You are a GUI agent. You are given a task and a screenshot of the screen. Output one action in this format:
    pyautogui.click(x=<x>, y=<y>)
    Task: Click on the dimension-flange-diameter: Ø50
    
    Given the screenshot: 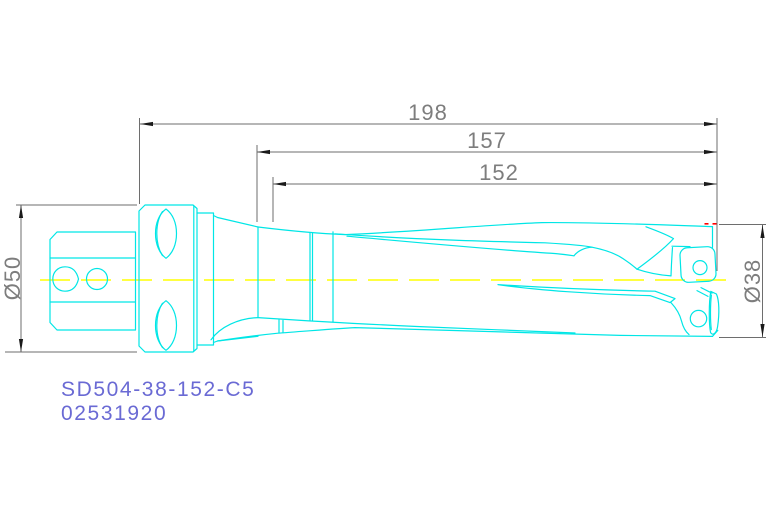 What is the action you would take?
    pyautogui.click(x=12, y=278)
    